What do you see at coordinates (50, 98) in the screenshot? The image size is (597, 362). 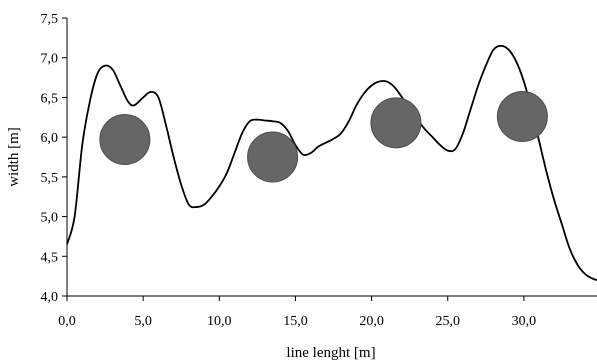 I see `y-tick-label: 6,5` at bounding box center [50, 98].